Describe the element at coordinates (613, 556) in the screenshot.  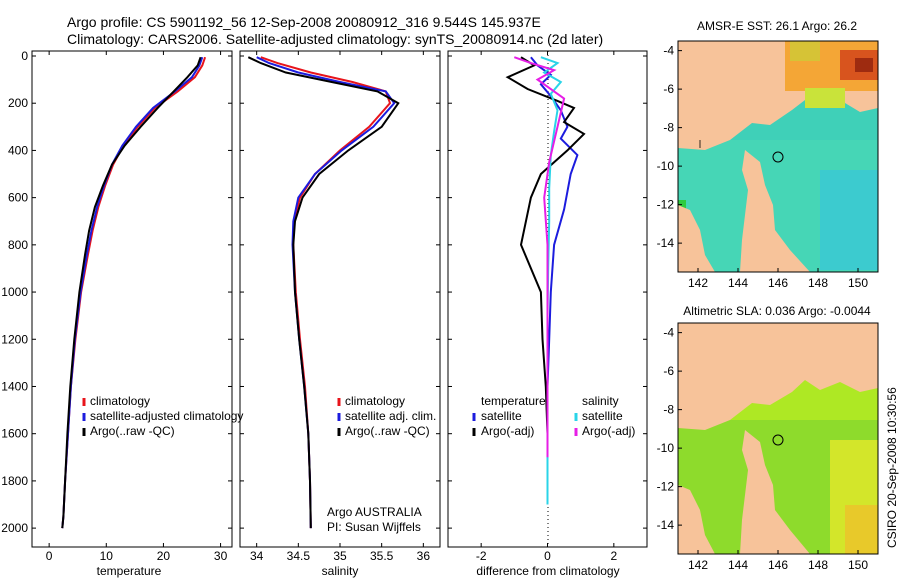
I see `xtick-label-2-2: 2` at that location.